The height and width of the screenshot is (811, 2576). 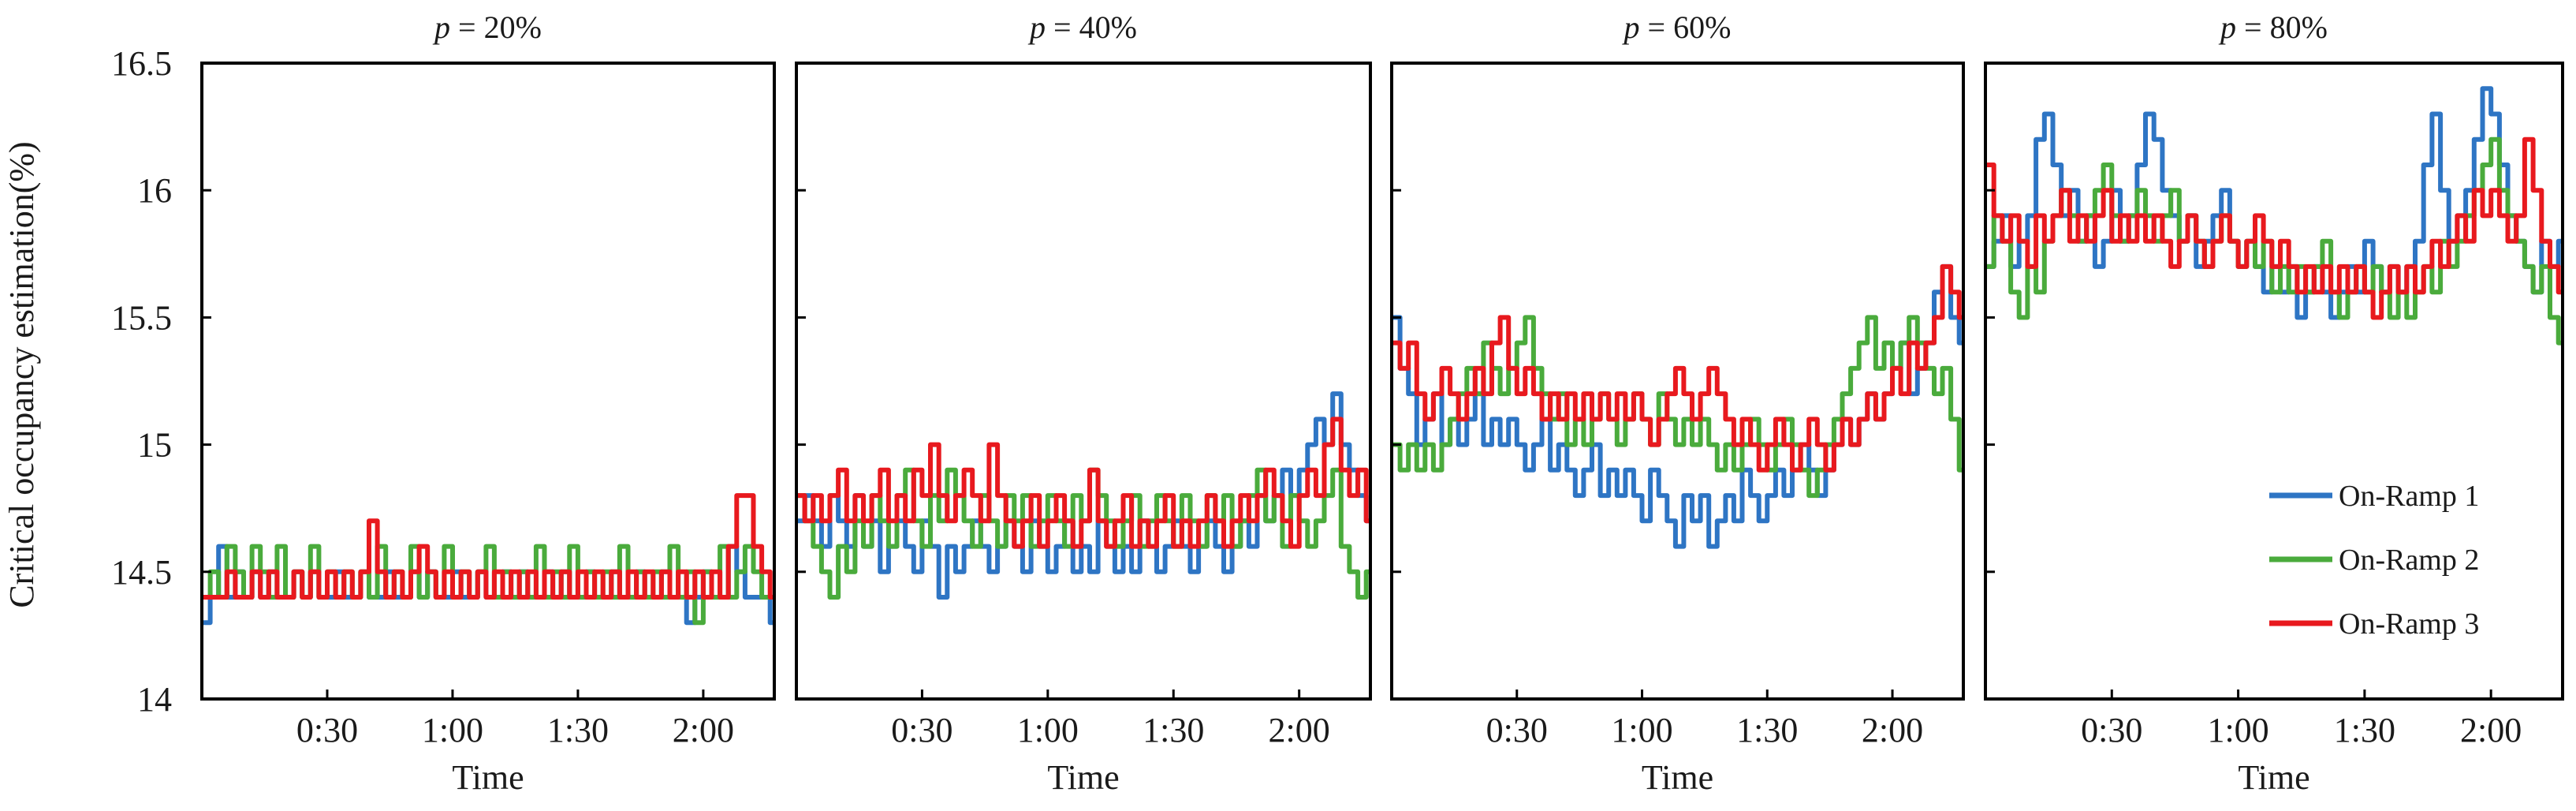 What do you see at coordinates (487, 27) in the screenshot?
I see `panel-title: p = 20%` at bounding box center [487, 27].